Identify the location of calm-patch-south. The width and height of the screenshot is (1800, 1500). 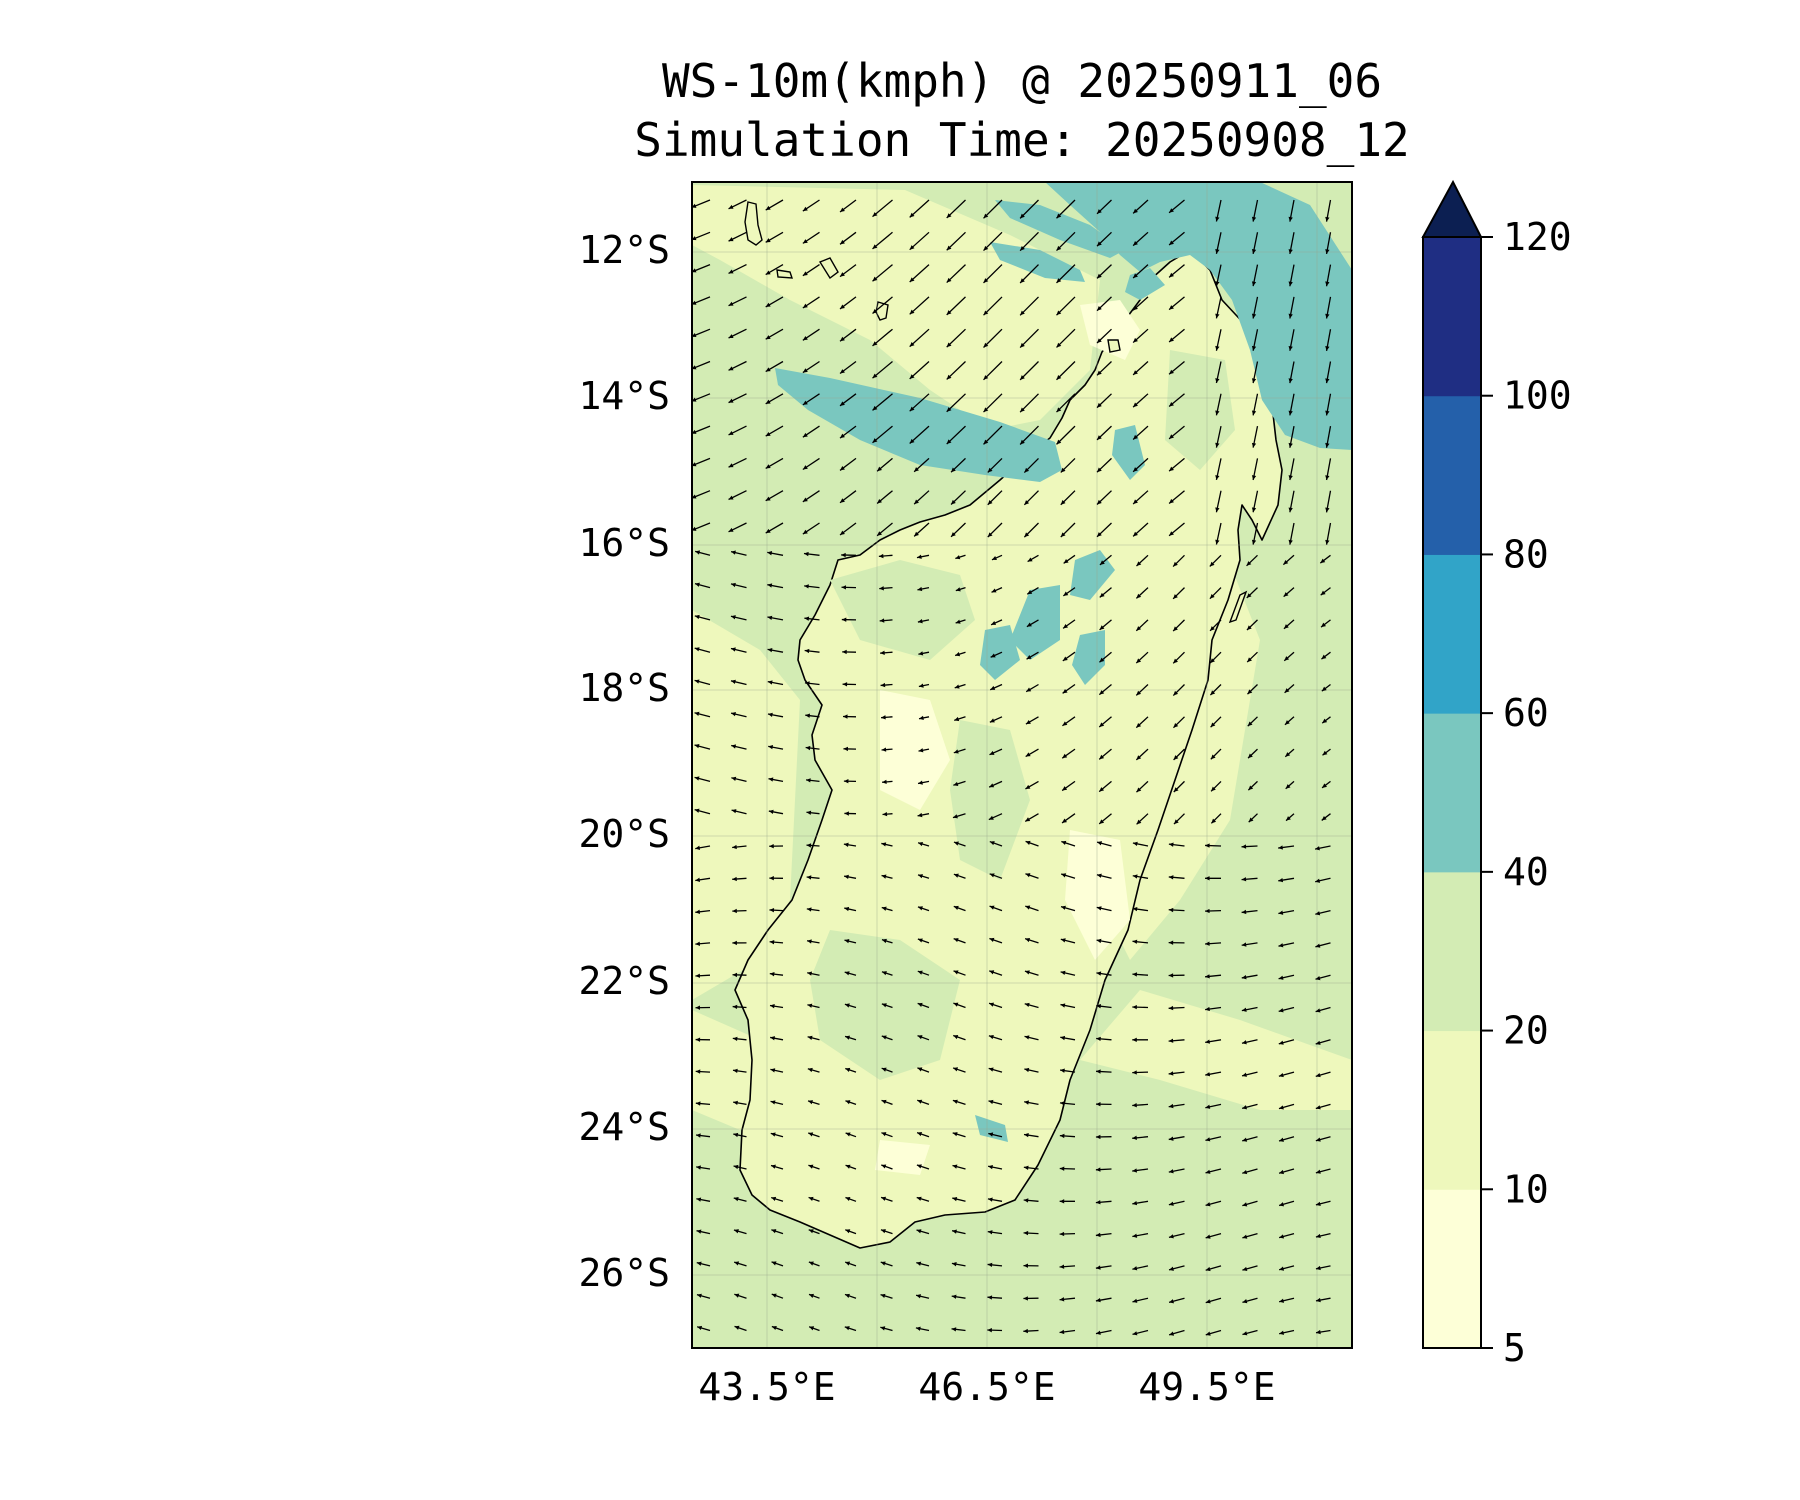
(902, 1157).